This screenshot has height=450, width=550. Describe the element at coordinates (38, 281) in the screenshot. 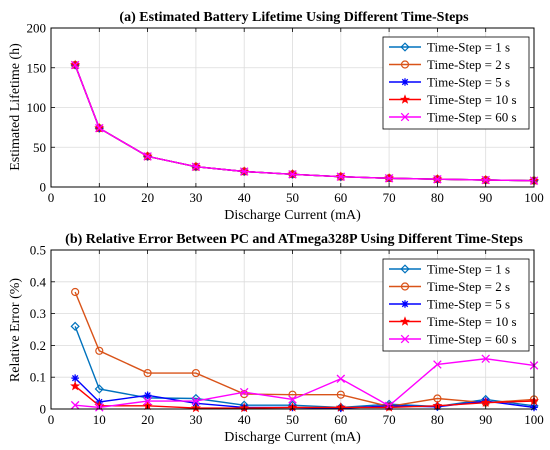

I see `y-tick-label: 0.4` at that location.